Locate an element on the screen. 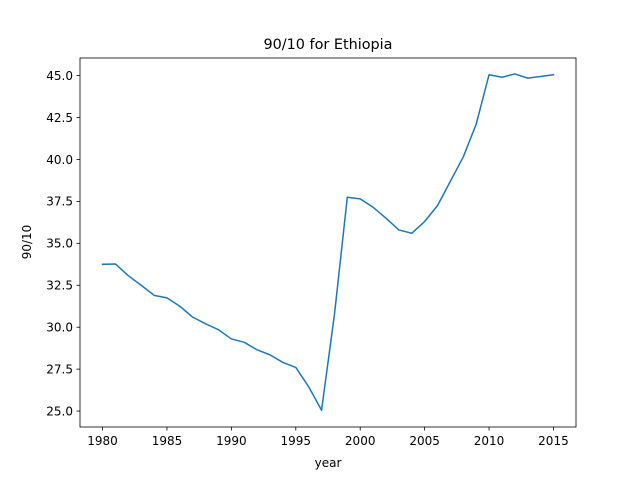 This screenshot has height=480, width=640. x-tick-label: 2015 is located at coordinates (553, 441).